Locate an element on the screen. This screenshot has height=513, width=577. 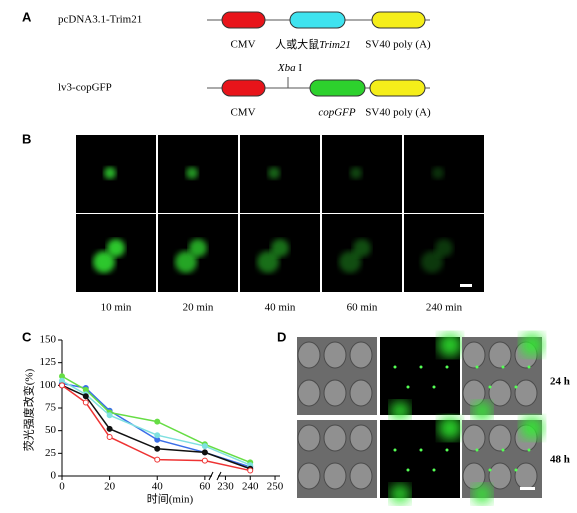
y-axis-label: 荧光强度改变(%) is located at coordinates (29, 409).